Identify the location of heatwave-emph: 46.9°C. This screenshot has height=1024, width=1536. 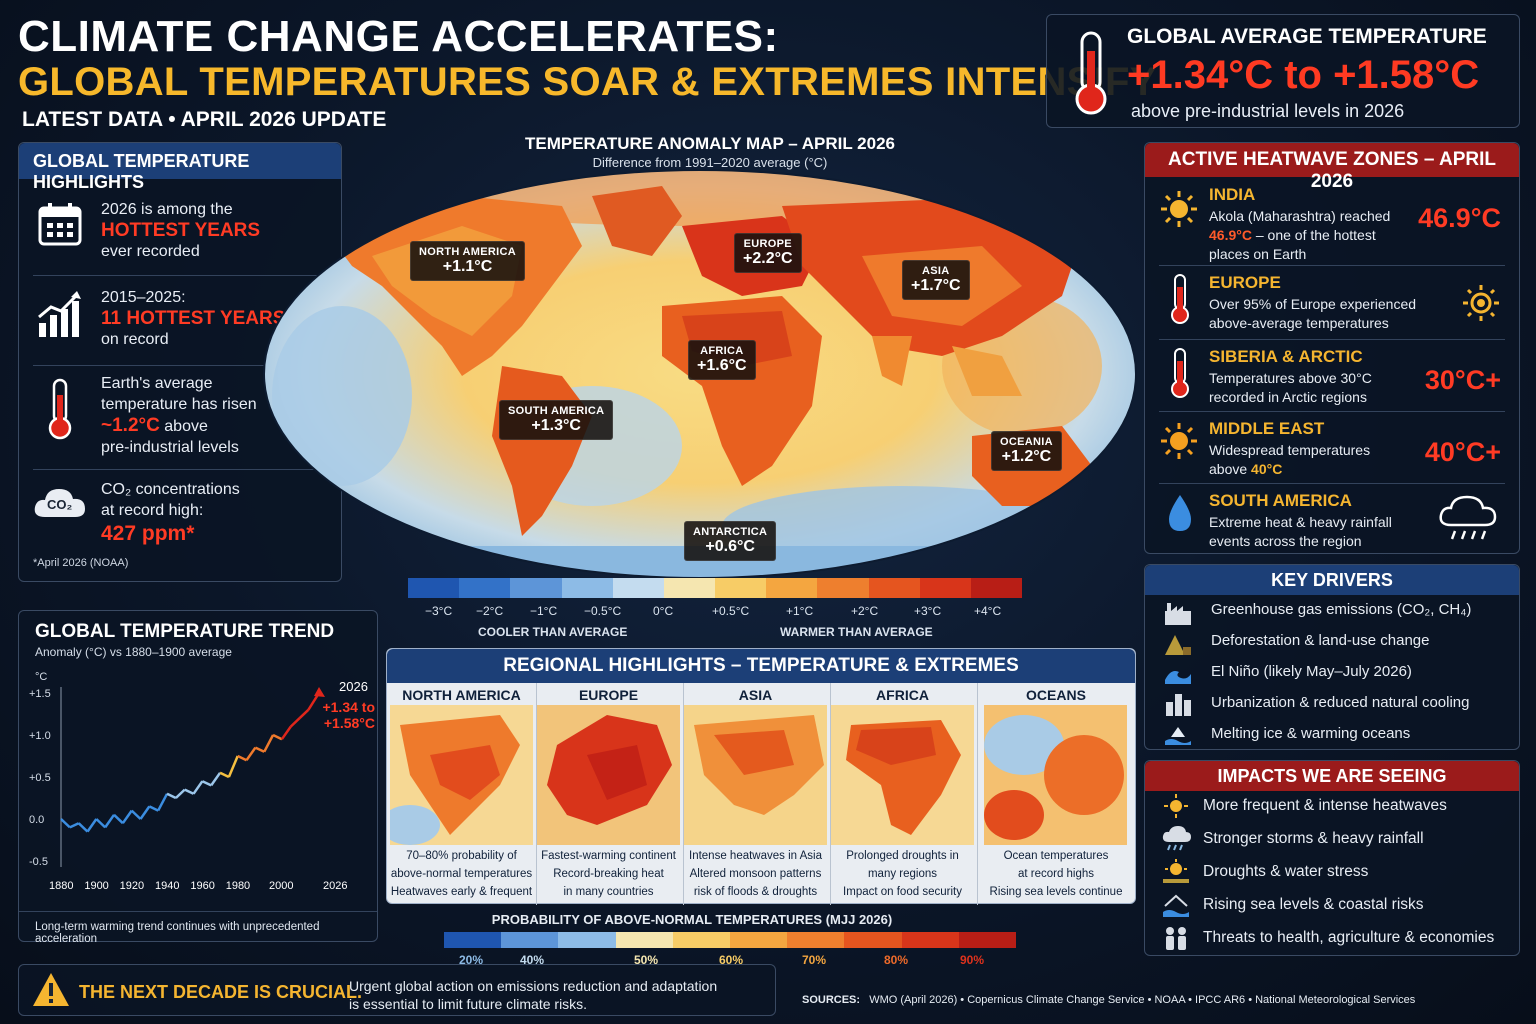
(1230, 235).